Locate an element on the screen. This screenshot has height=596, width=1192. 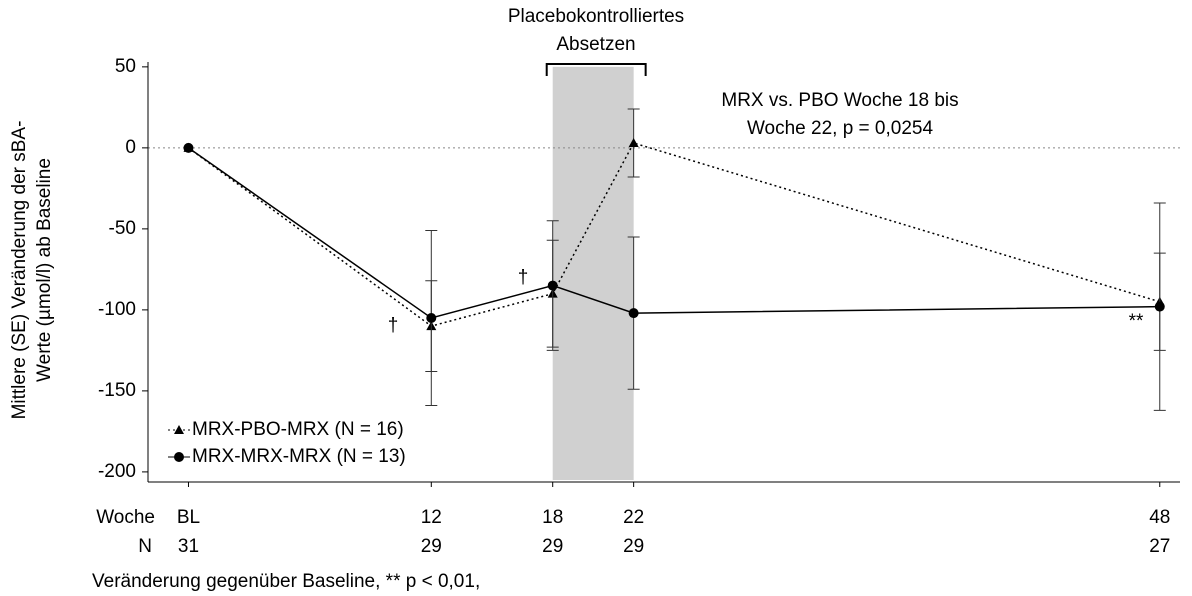
x-tick-label: 18 is located at coordinates (552, 517).